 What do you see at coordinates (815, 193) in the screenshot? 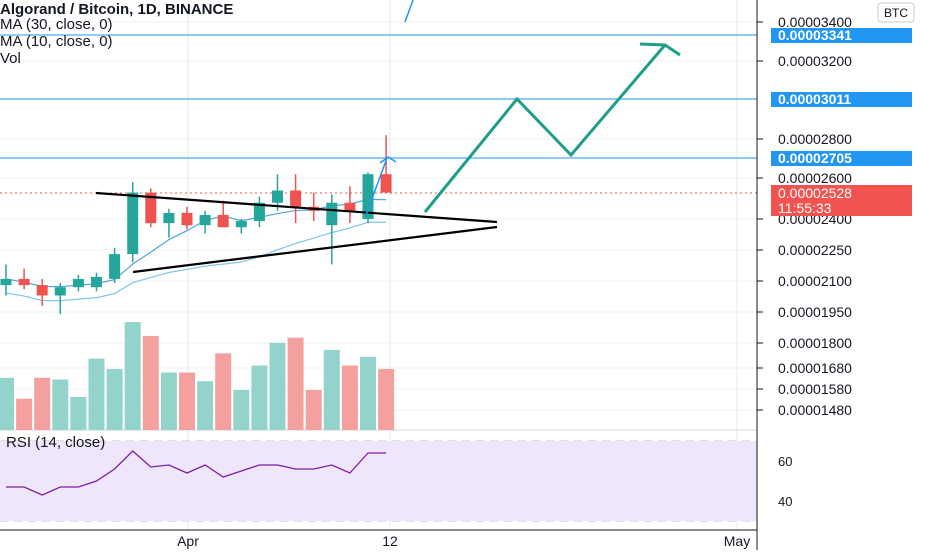
I see `last-price-label: 0.00002528` at bounding box center [815, 193].